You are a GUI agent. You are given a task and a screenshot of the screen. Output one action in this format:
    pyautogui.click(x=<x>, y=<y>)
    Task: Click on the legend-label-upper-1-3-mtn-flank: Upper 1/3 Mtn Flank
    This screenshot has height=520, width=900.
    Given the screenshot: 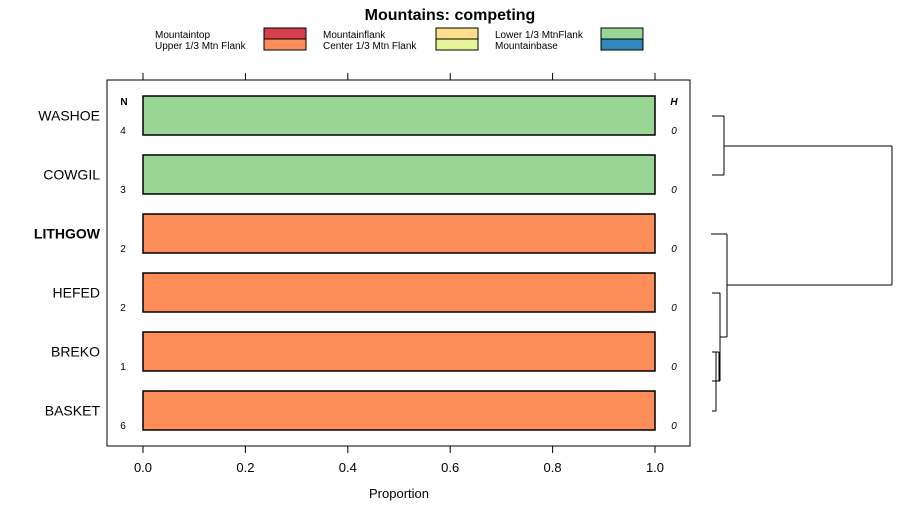 What is the action you would take?
    pyautogui.click(x=201, y=46)
    